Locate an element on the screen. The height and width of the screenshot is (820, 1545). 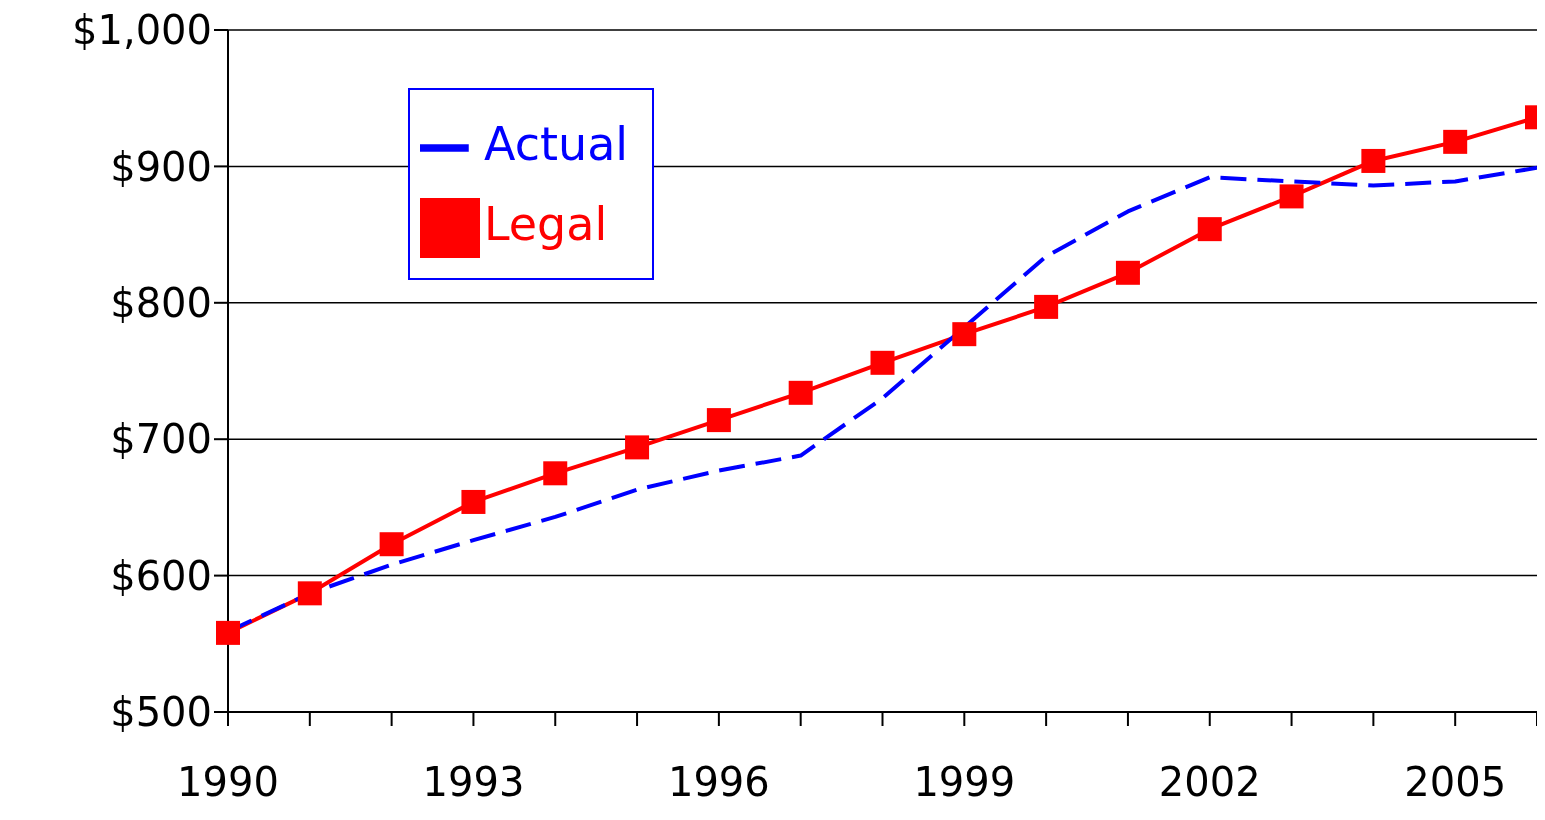
x-tick-label: 1993 is located at coordinates (473, 782).